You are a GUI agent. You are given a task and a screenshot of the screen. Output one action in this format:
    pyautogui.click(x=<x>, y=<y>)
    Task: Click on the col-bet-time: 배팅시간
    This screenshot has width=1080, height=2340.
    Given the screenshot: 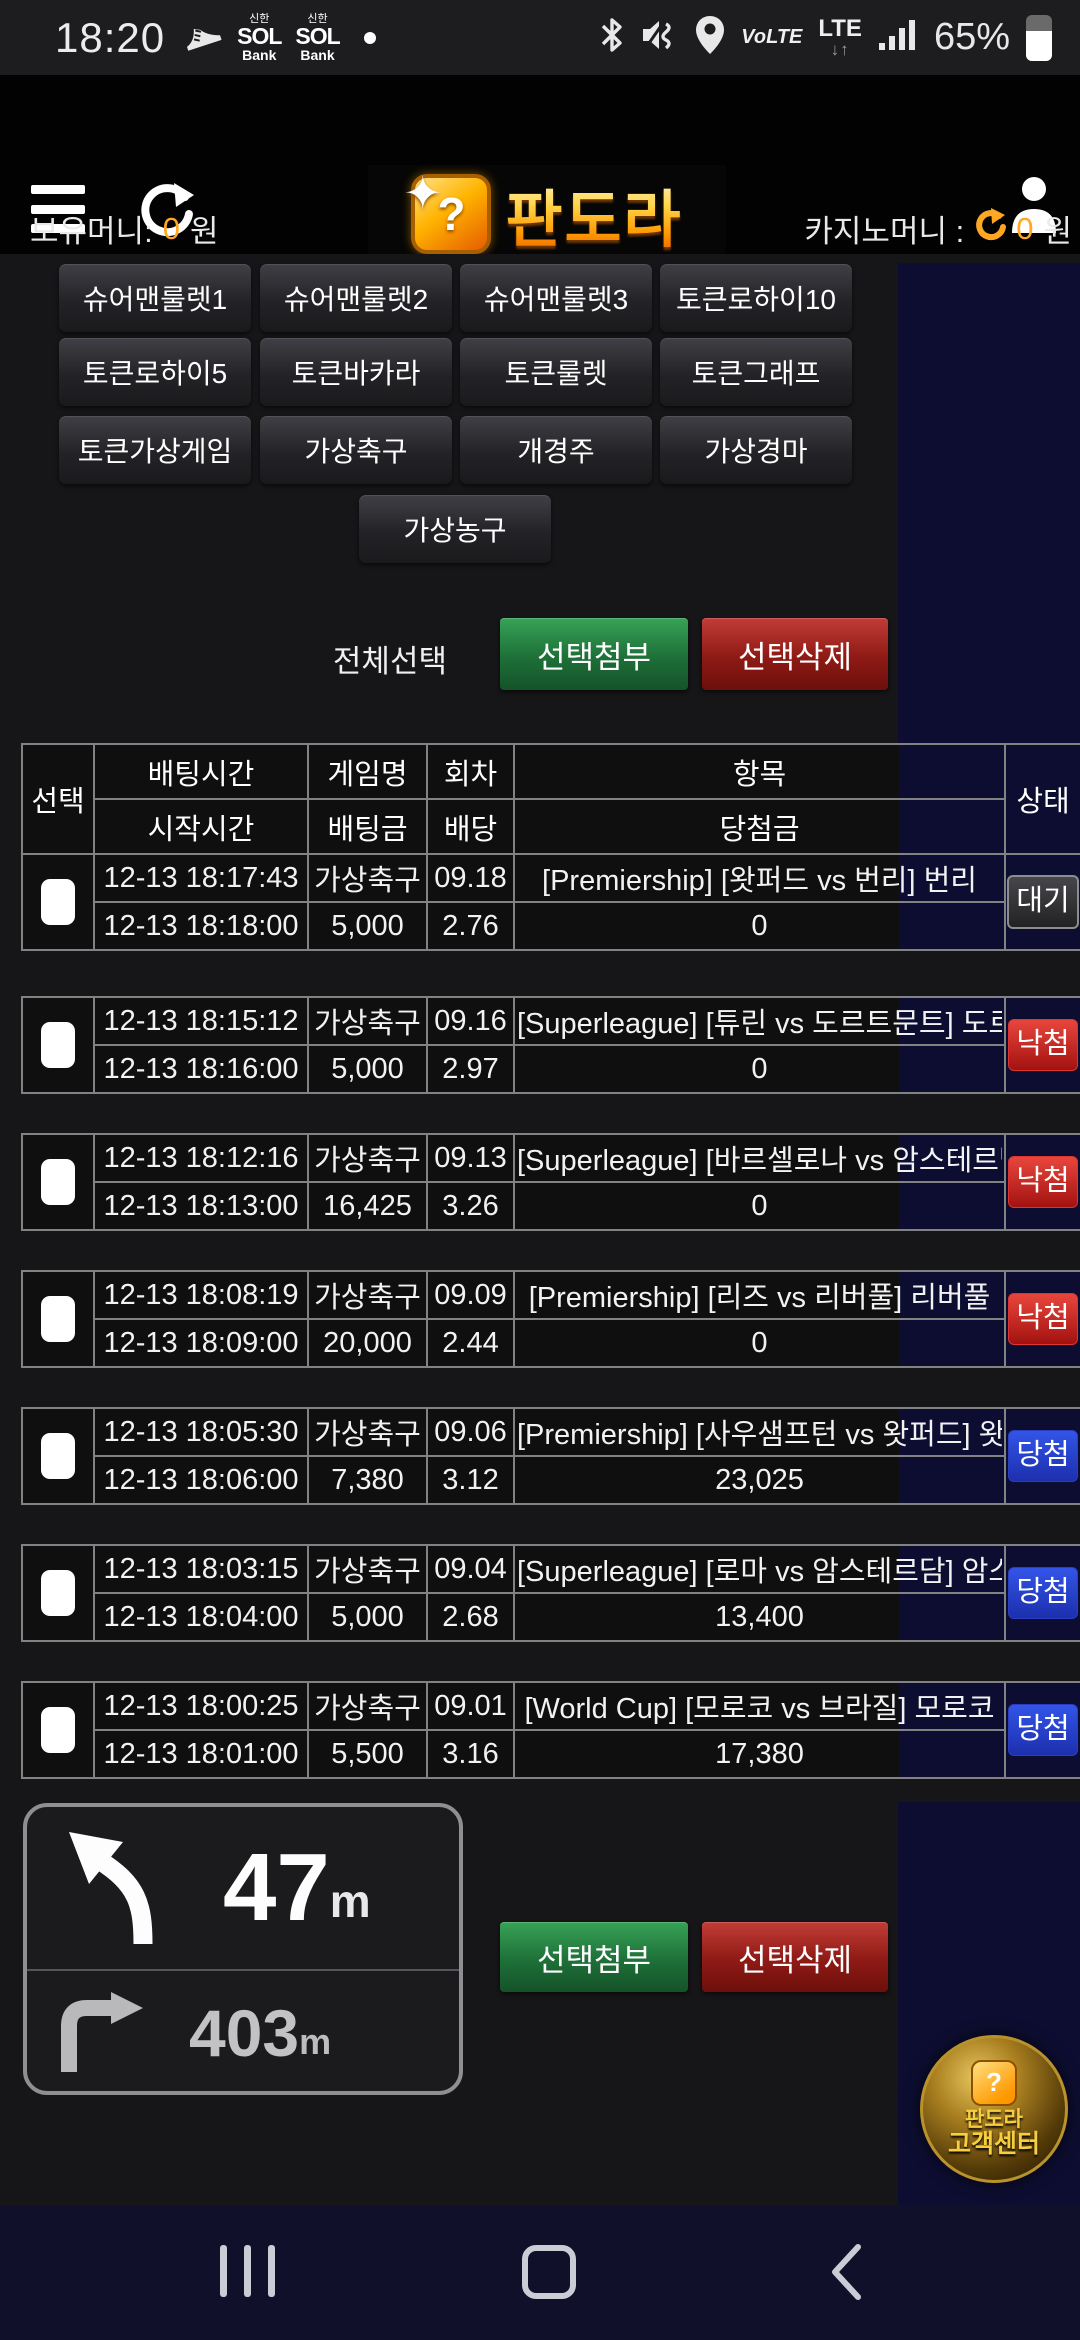 What is the action you would take?
    pyautogui.click(x=201, y=771)
    